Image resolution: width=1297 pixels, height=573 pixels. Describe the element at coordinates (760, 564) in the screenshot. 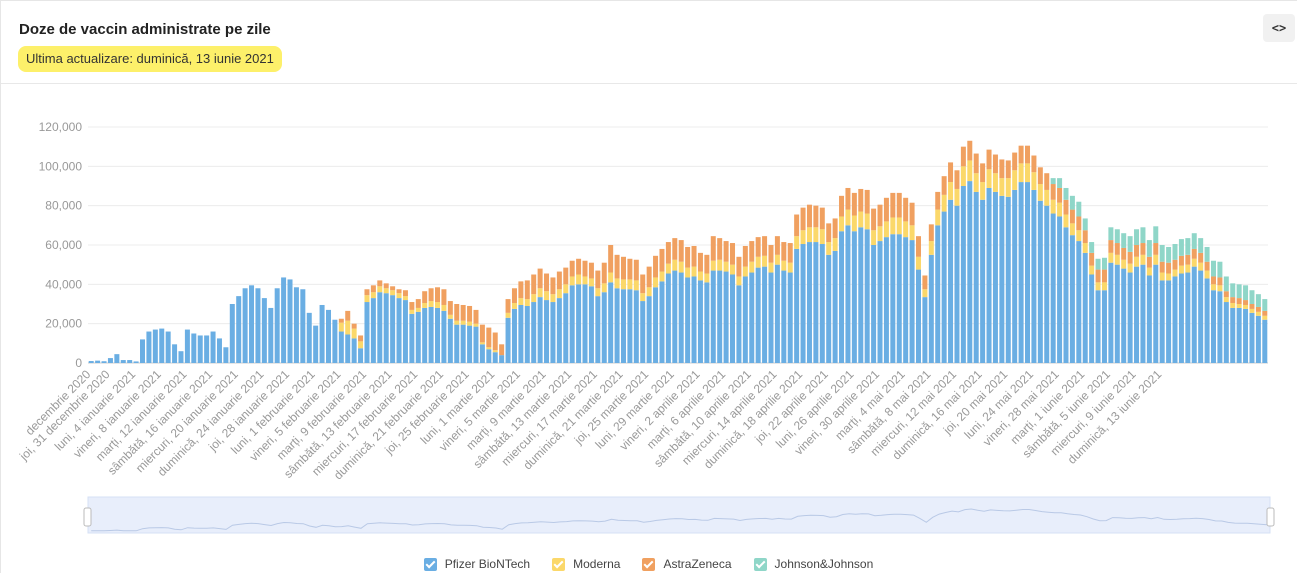

I see `legend-checkbox-jj` at that location.